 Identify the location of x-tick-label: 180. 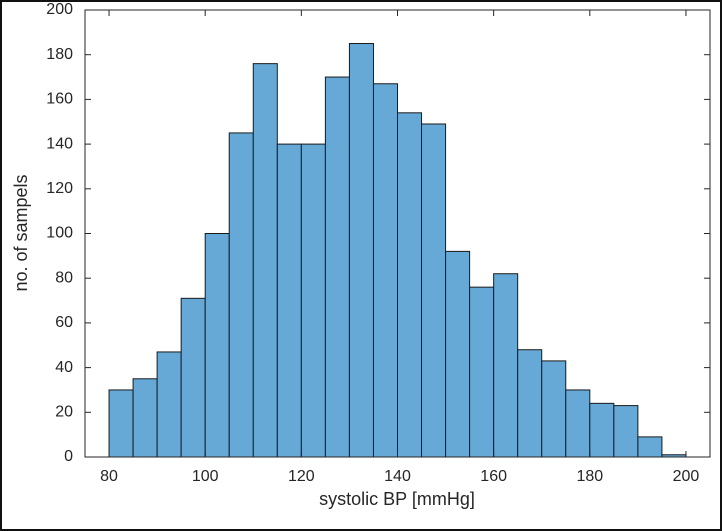
(589, 476).